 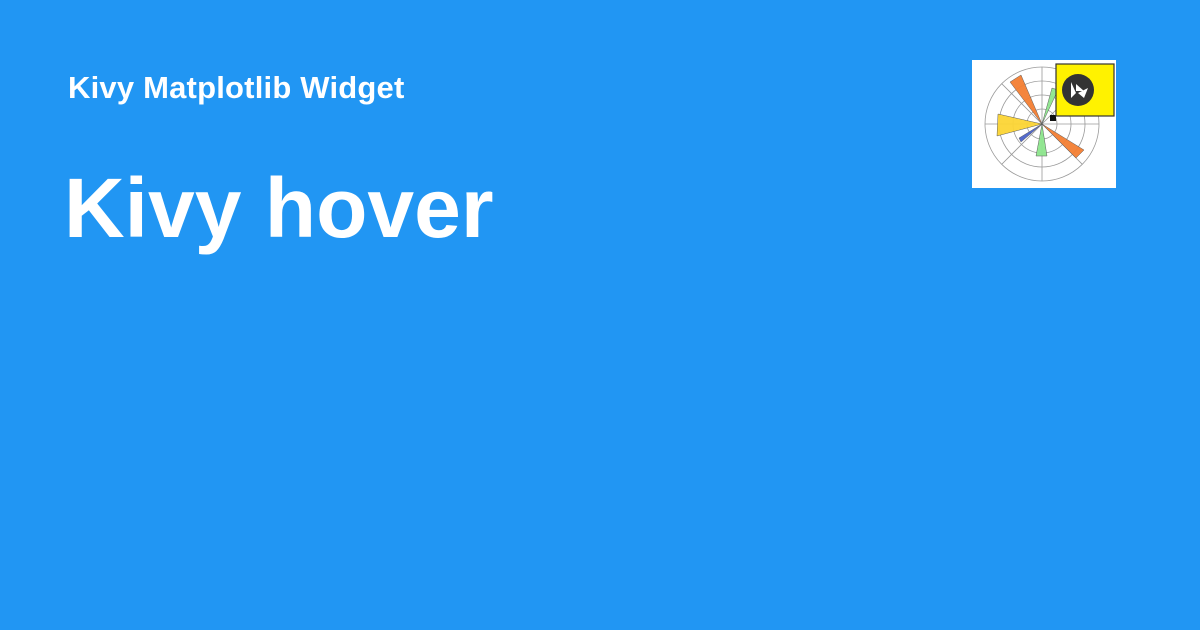 What do you see at coordinates (279, 208) in the screenshot?
I see `page-title: Kivy hover` at bounding box center [279, 208].